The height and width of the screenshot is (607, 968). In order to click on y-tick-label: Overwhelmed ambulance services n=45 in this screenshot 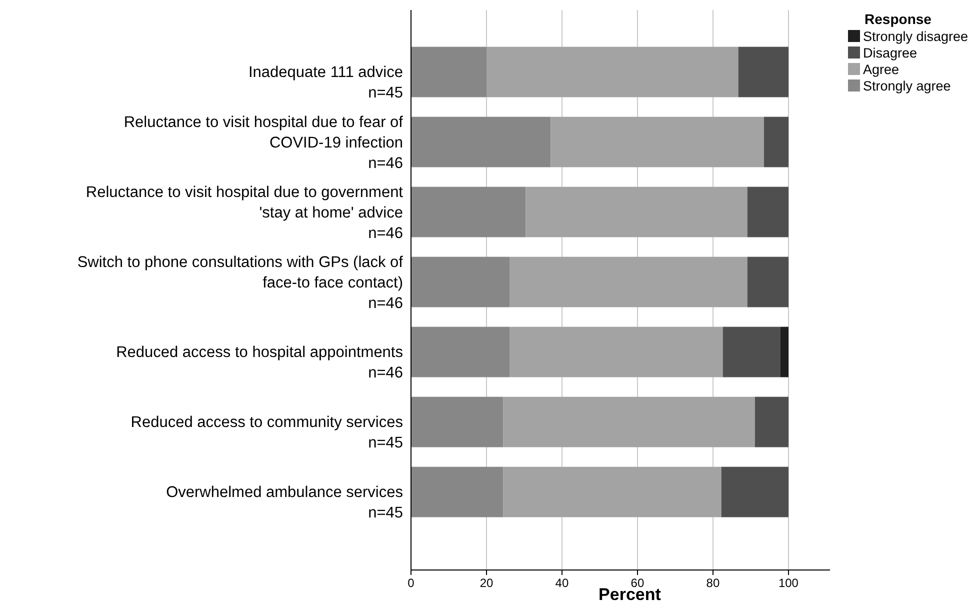, I will do `click(285, 503)`.